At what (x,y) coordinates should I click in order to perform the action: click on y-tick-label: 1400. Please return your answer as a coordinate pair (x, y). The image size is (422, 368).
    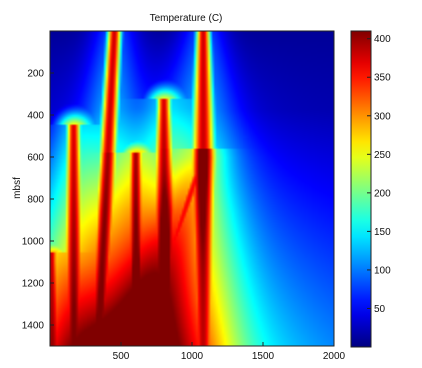
    Looking at the image, I should click on (33, 326).